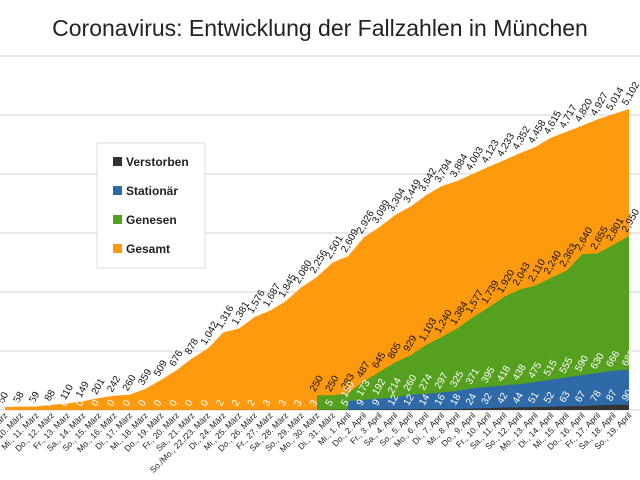 The height and width of the screenshot is (480, 640). Describe the element at coordinates (152, 191) in the screenshot. I see `legend-label: Stationär` at that location.